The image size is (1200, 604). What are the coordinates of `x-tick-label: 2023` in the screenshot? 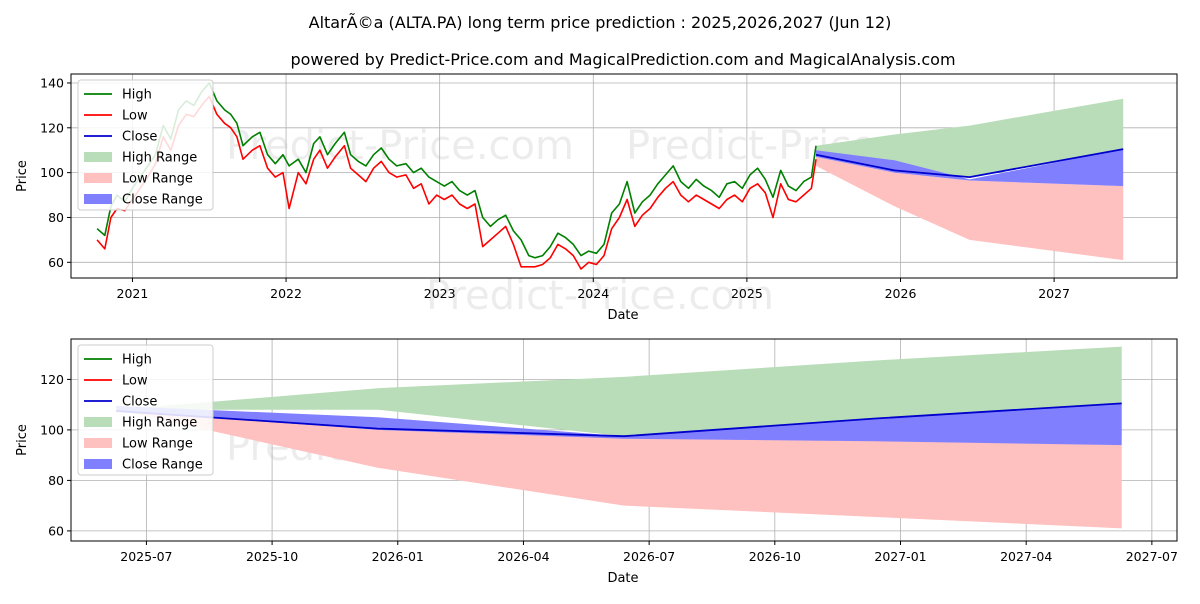 It's located at (440, 293).